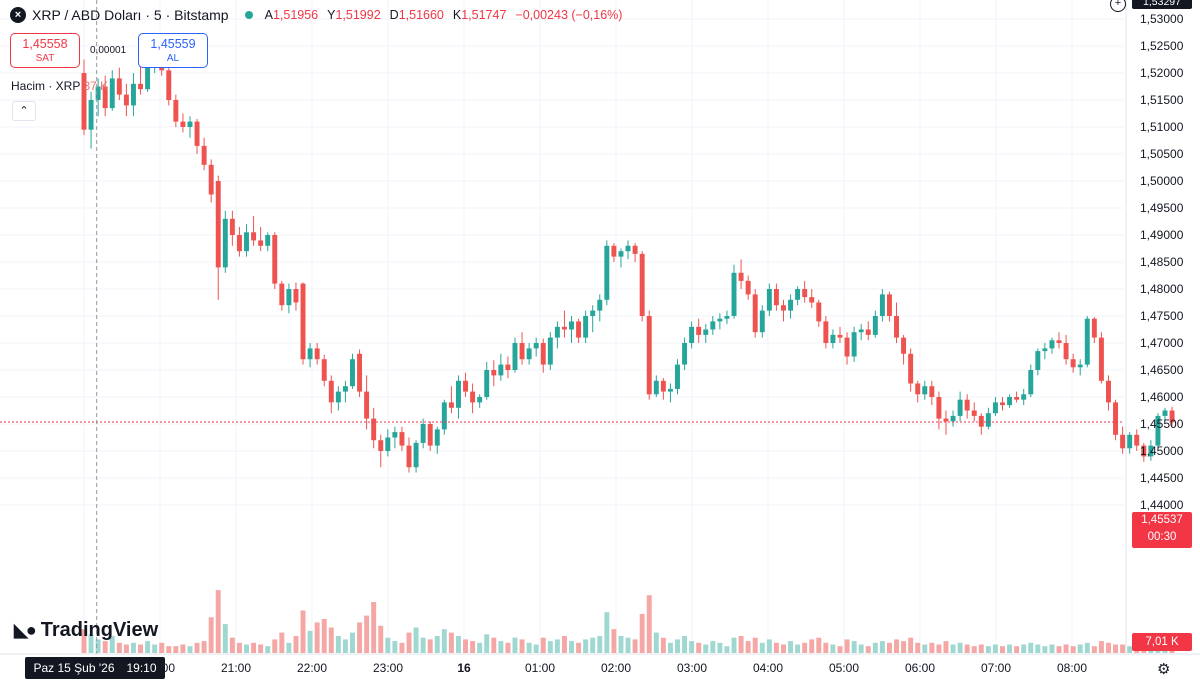  I want to click on chevron-up-icon: ⌃, so click(24, 111).